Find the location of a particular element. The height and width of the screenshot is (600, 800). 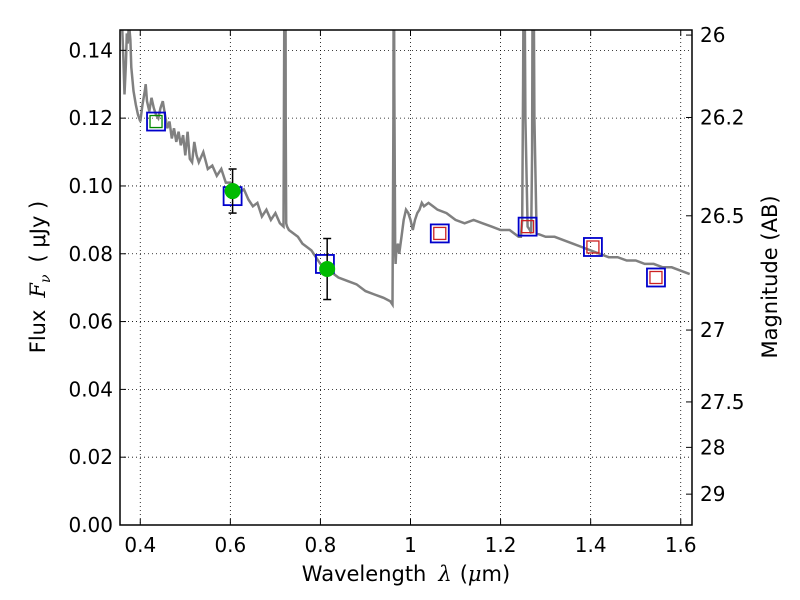

right-tick-label: 27 is located at coordinates (712, 330).